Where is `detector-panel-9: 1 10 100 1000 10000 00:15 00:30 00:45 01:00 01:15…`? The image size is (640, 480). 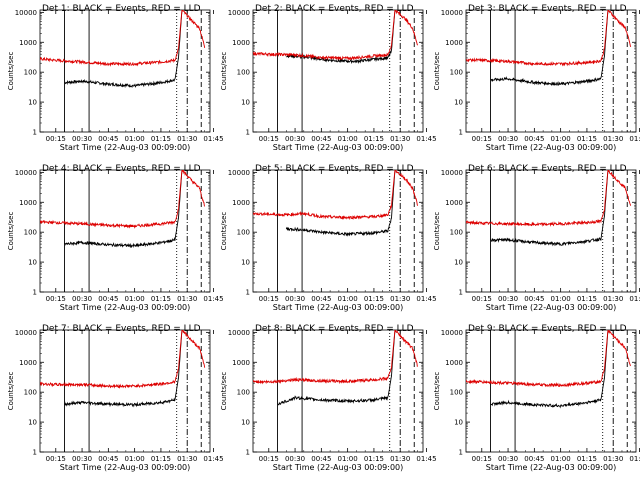 detector-panel-9: 1 10 100 1000 10000 00:15 00:30 00:45 01:00 01:15… is located at coordinates (536, 398).